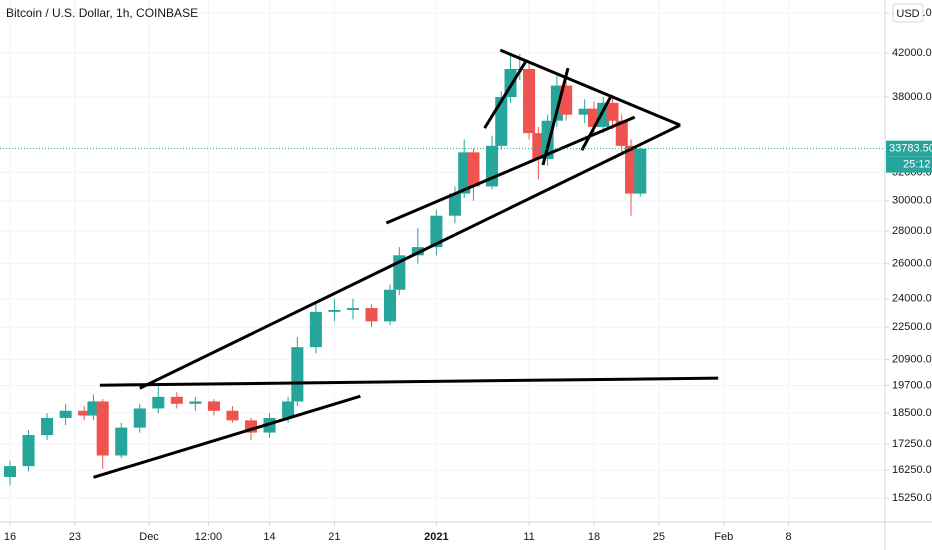  Describe the element at coordinates (917, 165) in the screenshot. I see `countdown-label: 25:12` at that location.